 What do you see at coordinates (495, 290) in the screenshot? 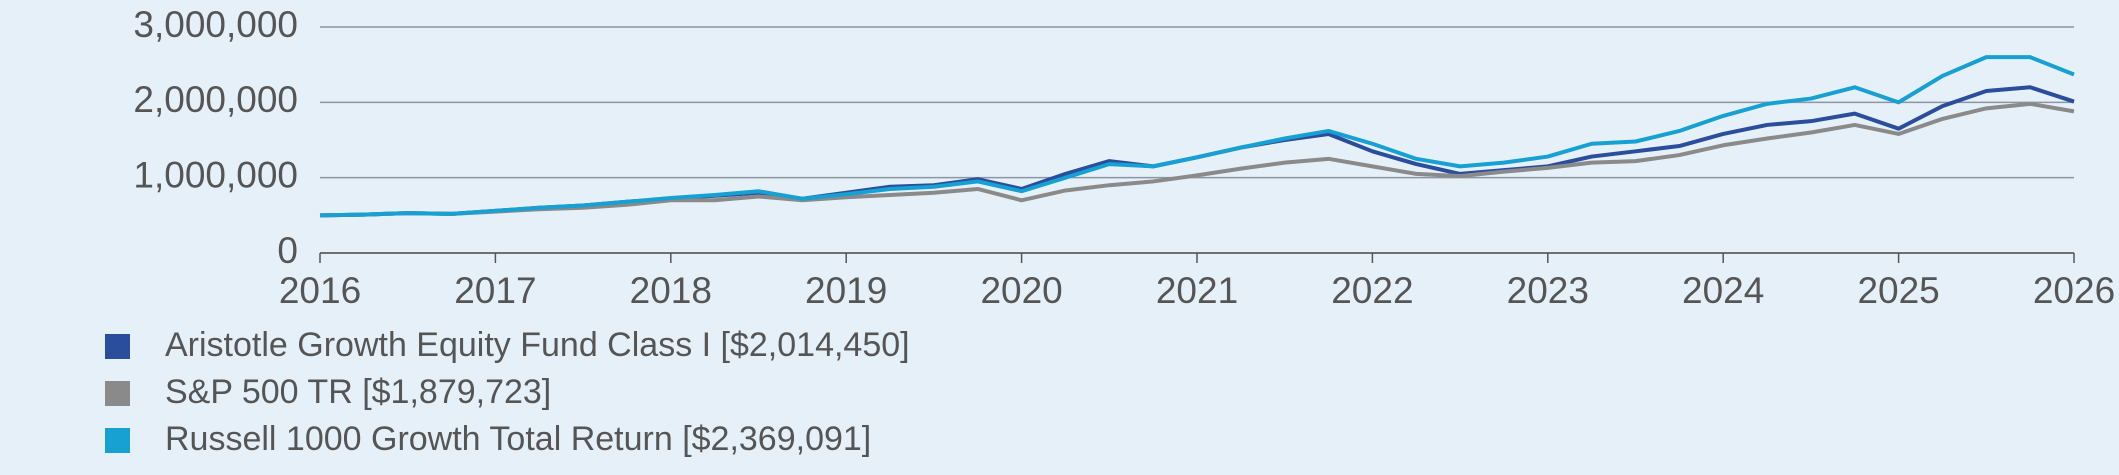
I see `x-tick-label: 2017` at bounding box center [495, 290].